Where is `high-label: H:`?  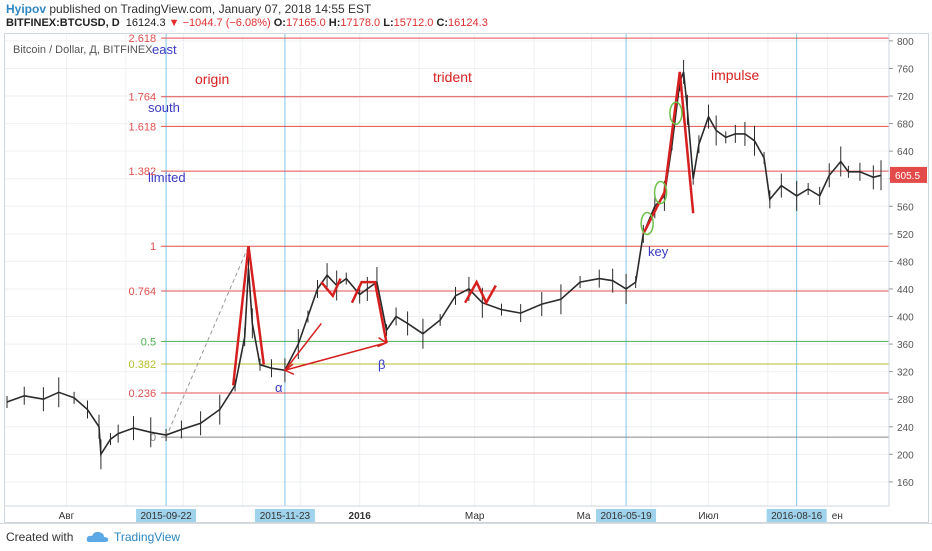
high-label: H: is located at coordinates (334, 23).